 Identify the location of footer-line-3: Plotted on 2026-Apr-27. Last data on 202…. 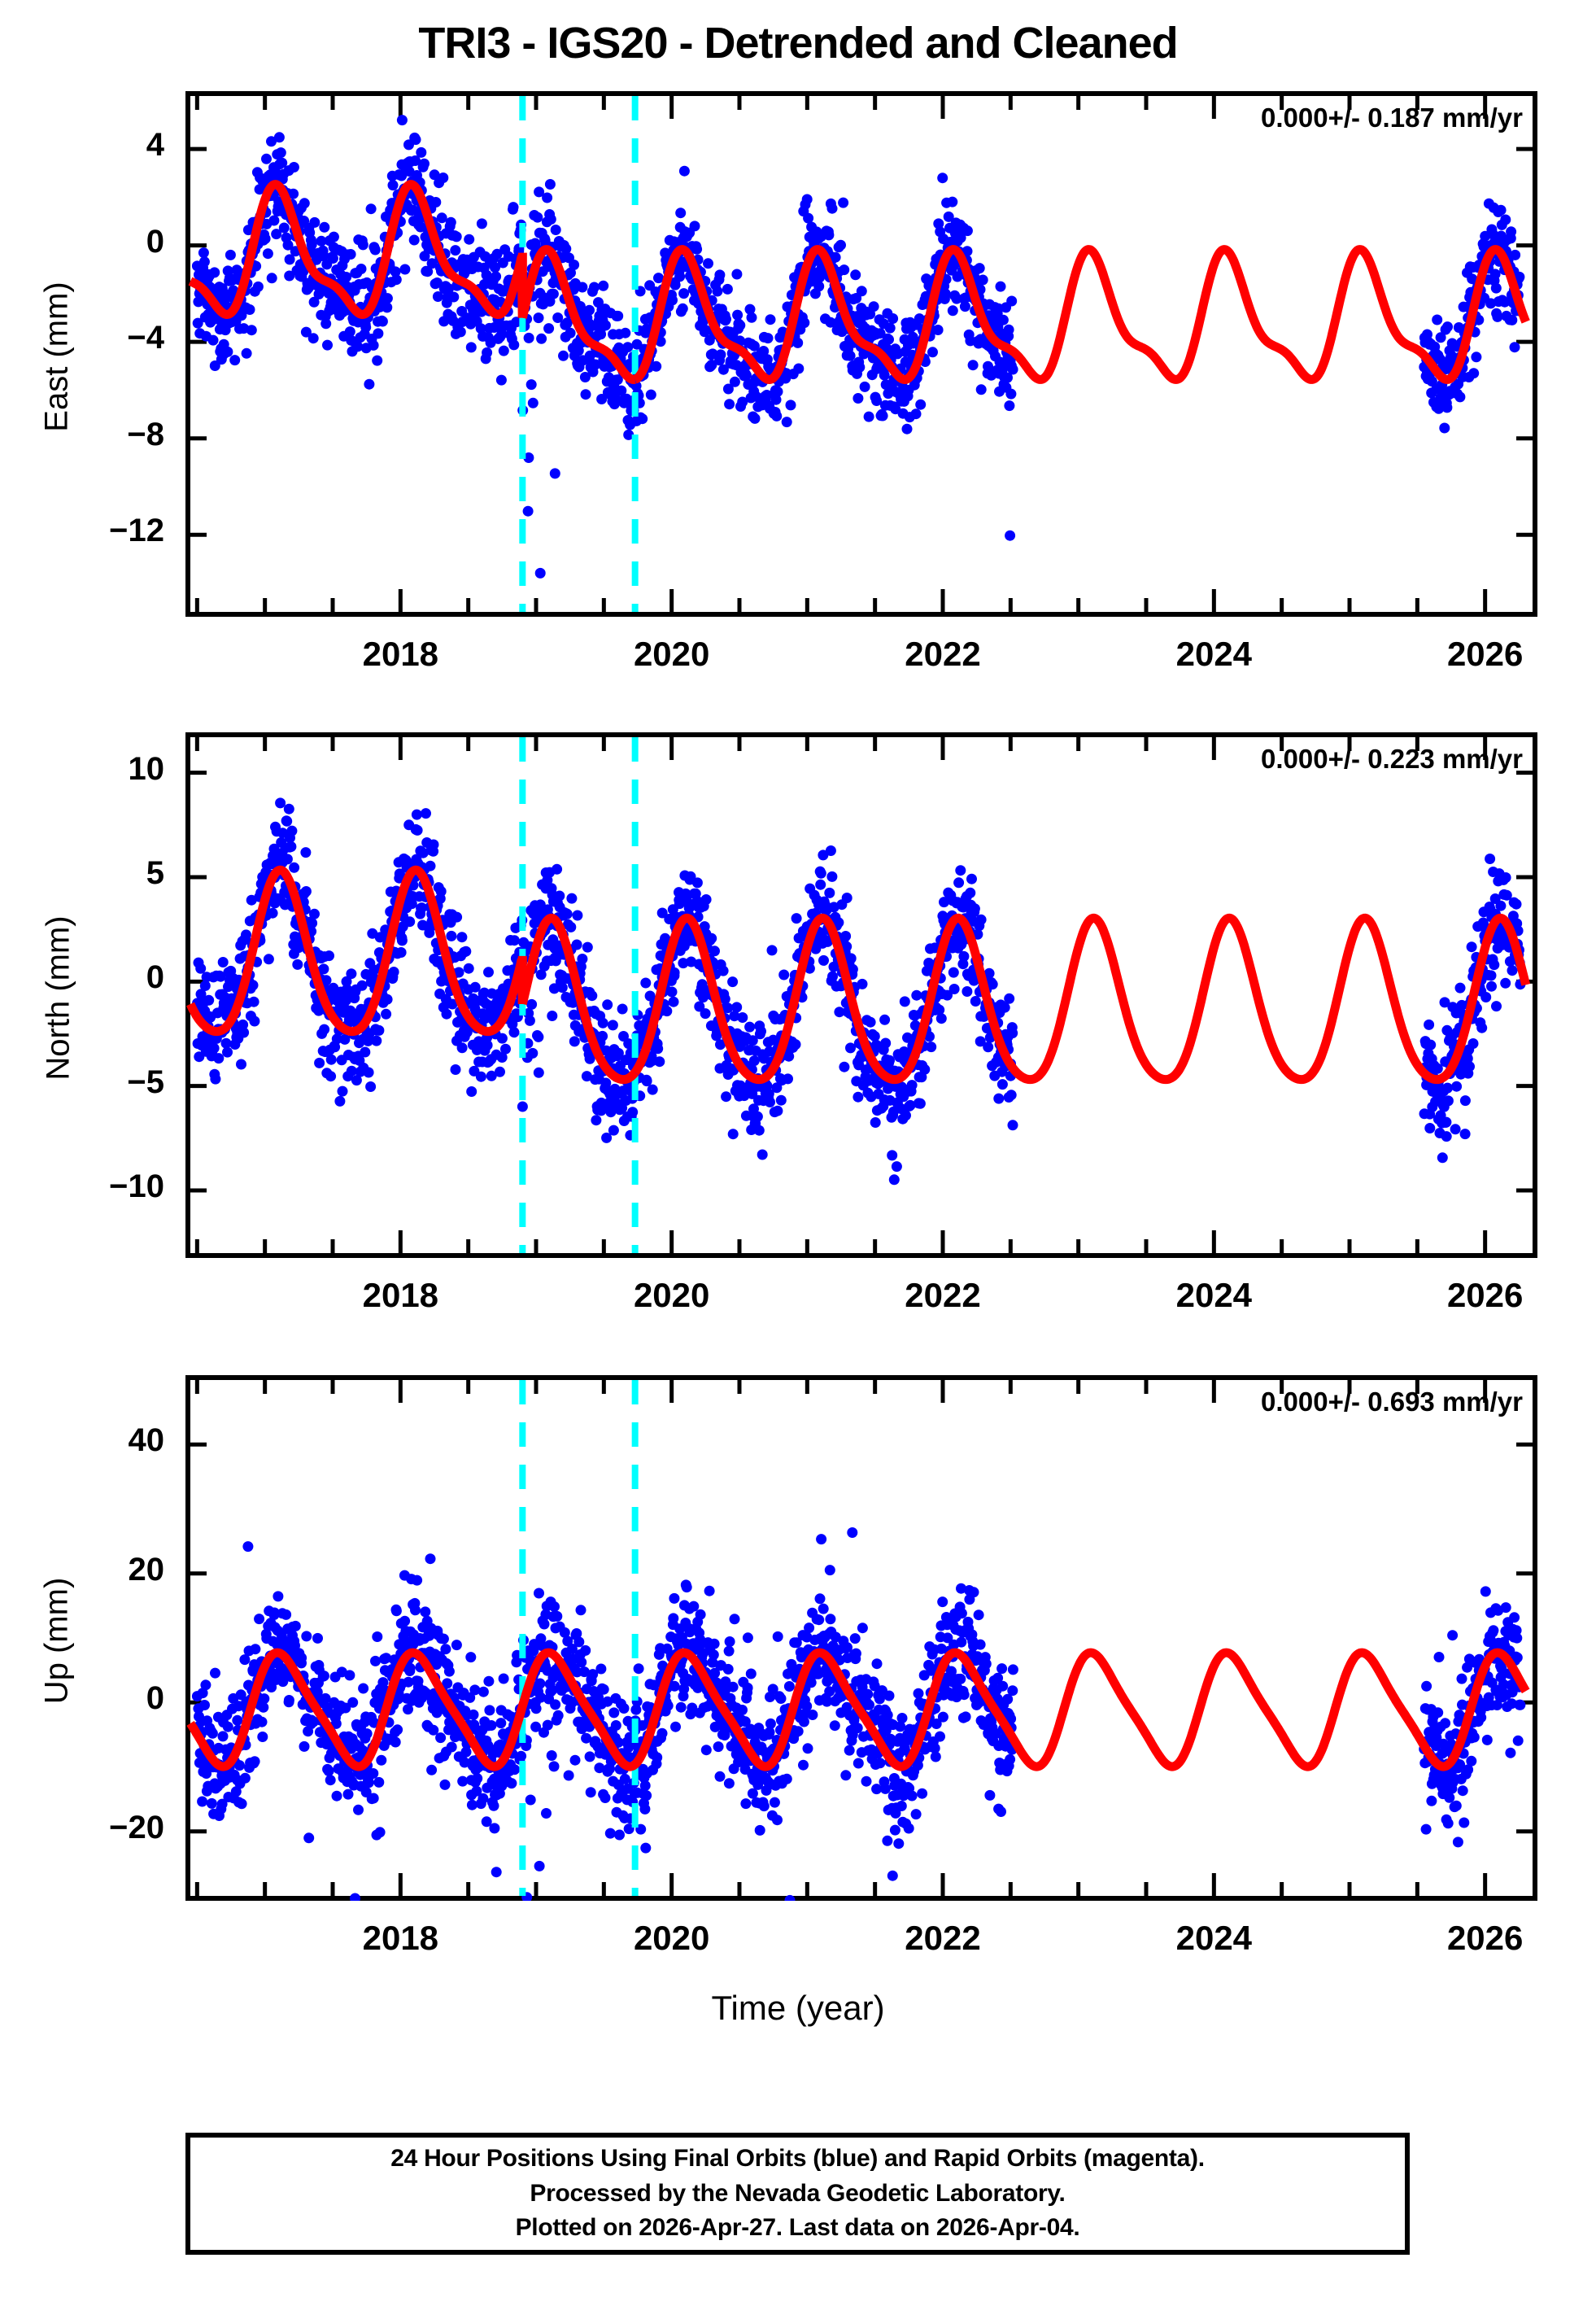
(797, 2228).